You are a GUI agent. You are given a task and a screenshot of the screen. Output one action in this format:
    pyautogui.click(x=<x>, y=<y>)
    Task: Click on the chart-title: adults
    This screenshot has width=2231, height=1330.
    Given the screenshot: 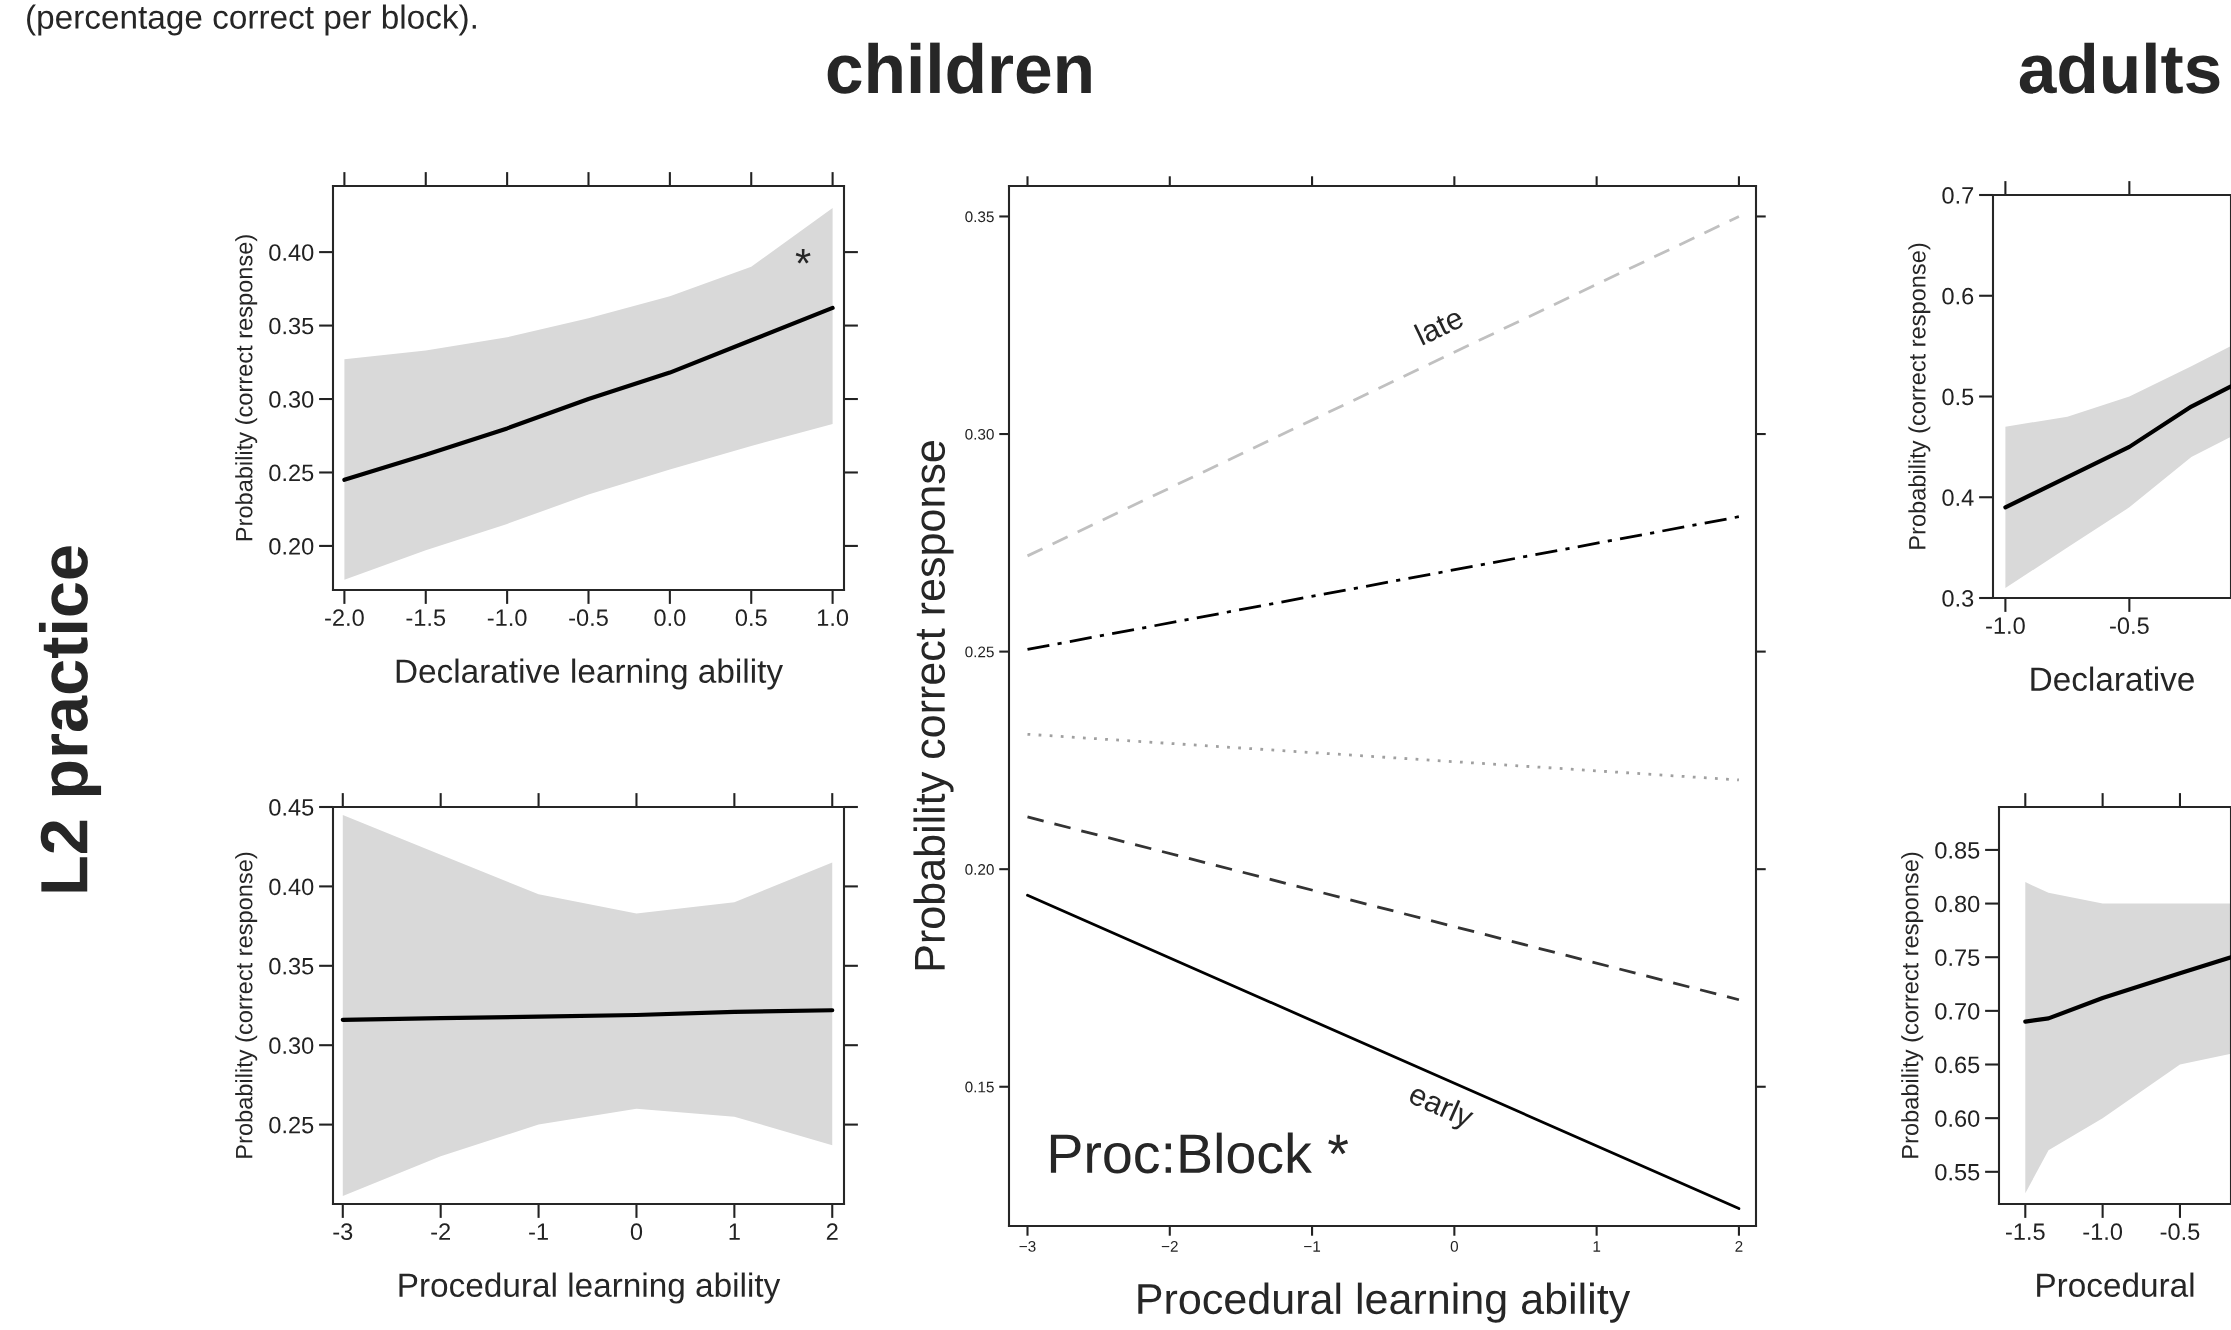 What is the action you would take?
    pyautogui.click(x=2119, y=68)
    